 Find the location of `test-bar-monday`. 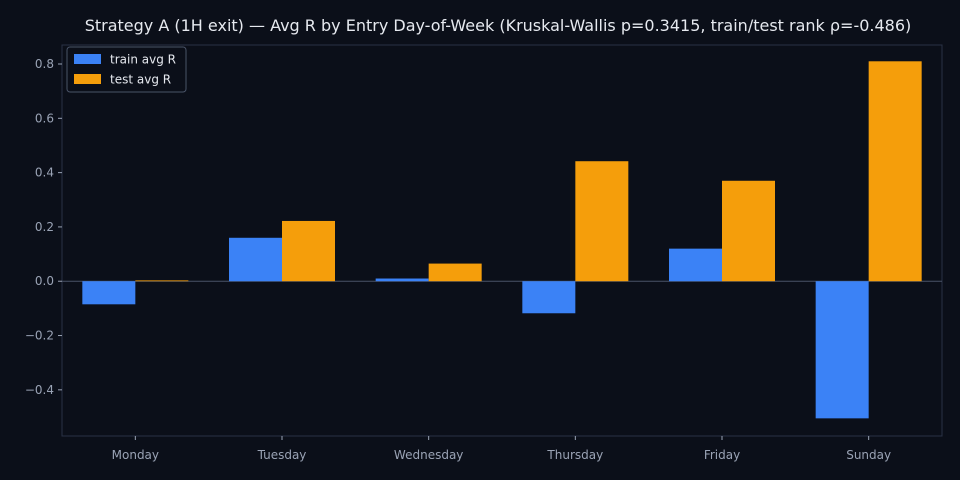

test-bar-monday is located at coordinates (162, 281).